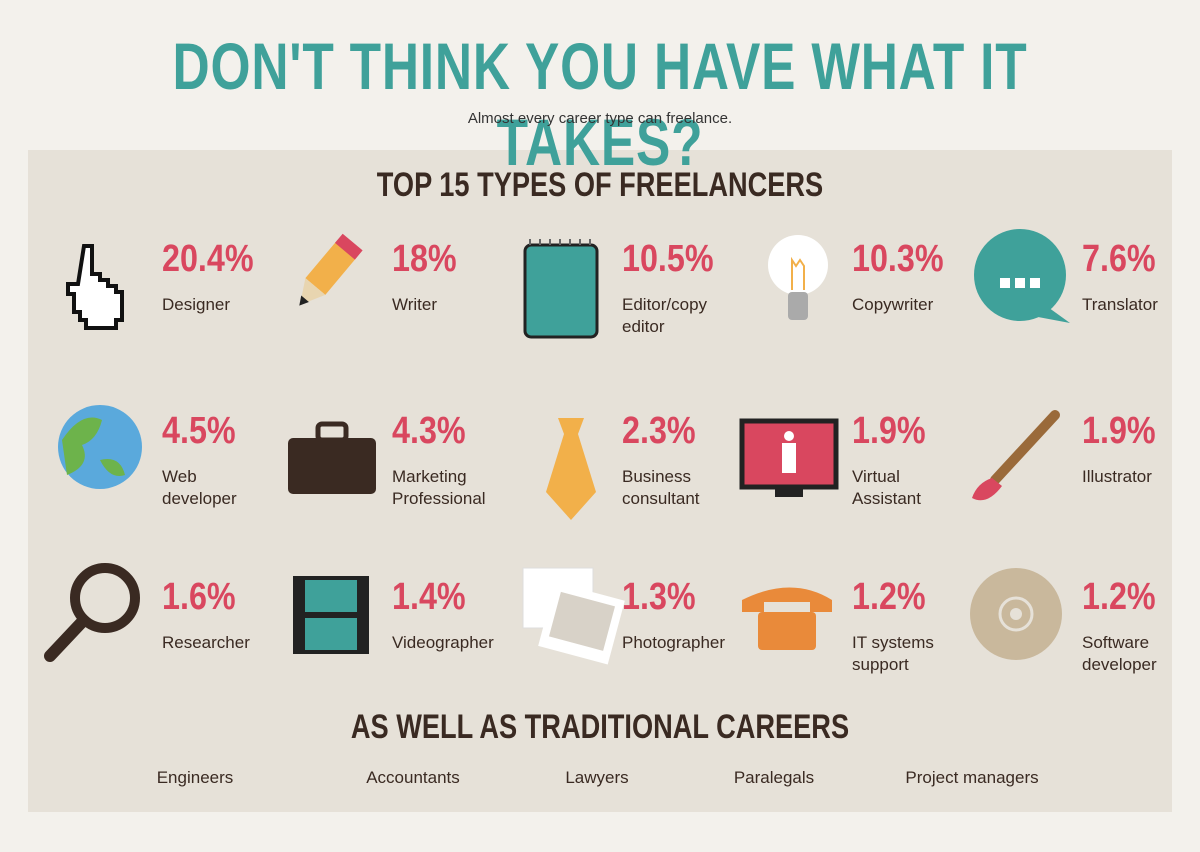 The image size is (1200, 852). Describe the element at coordinates (199, 487) in the screenshot. I see `career-label: Web developer` at that location.